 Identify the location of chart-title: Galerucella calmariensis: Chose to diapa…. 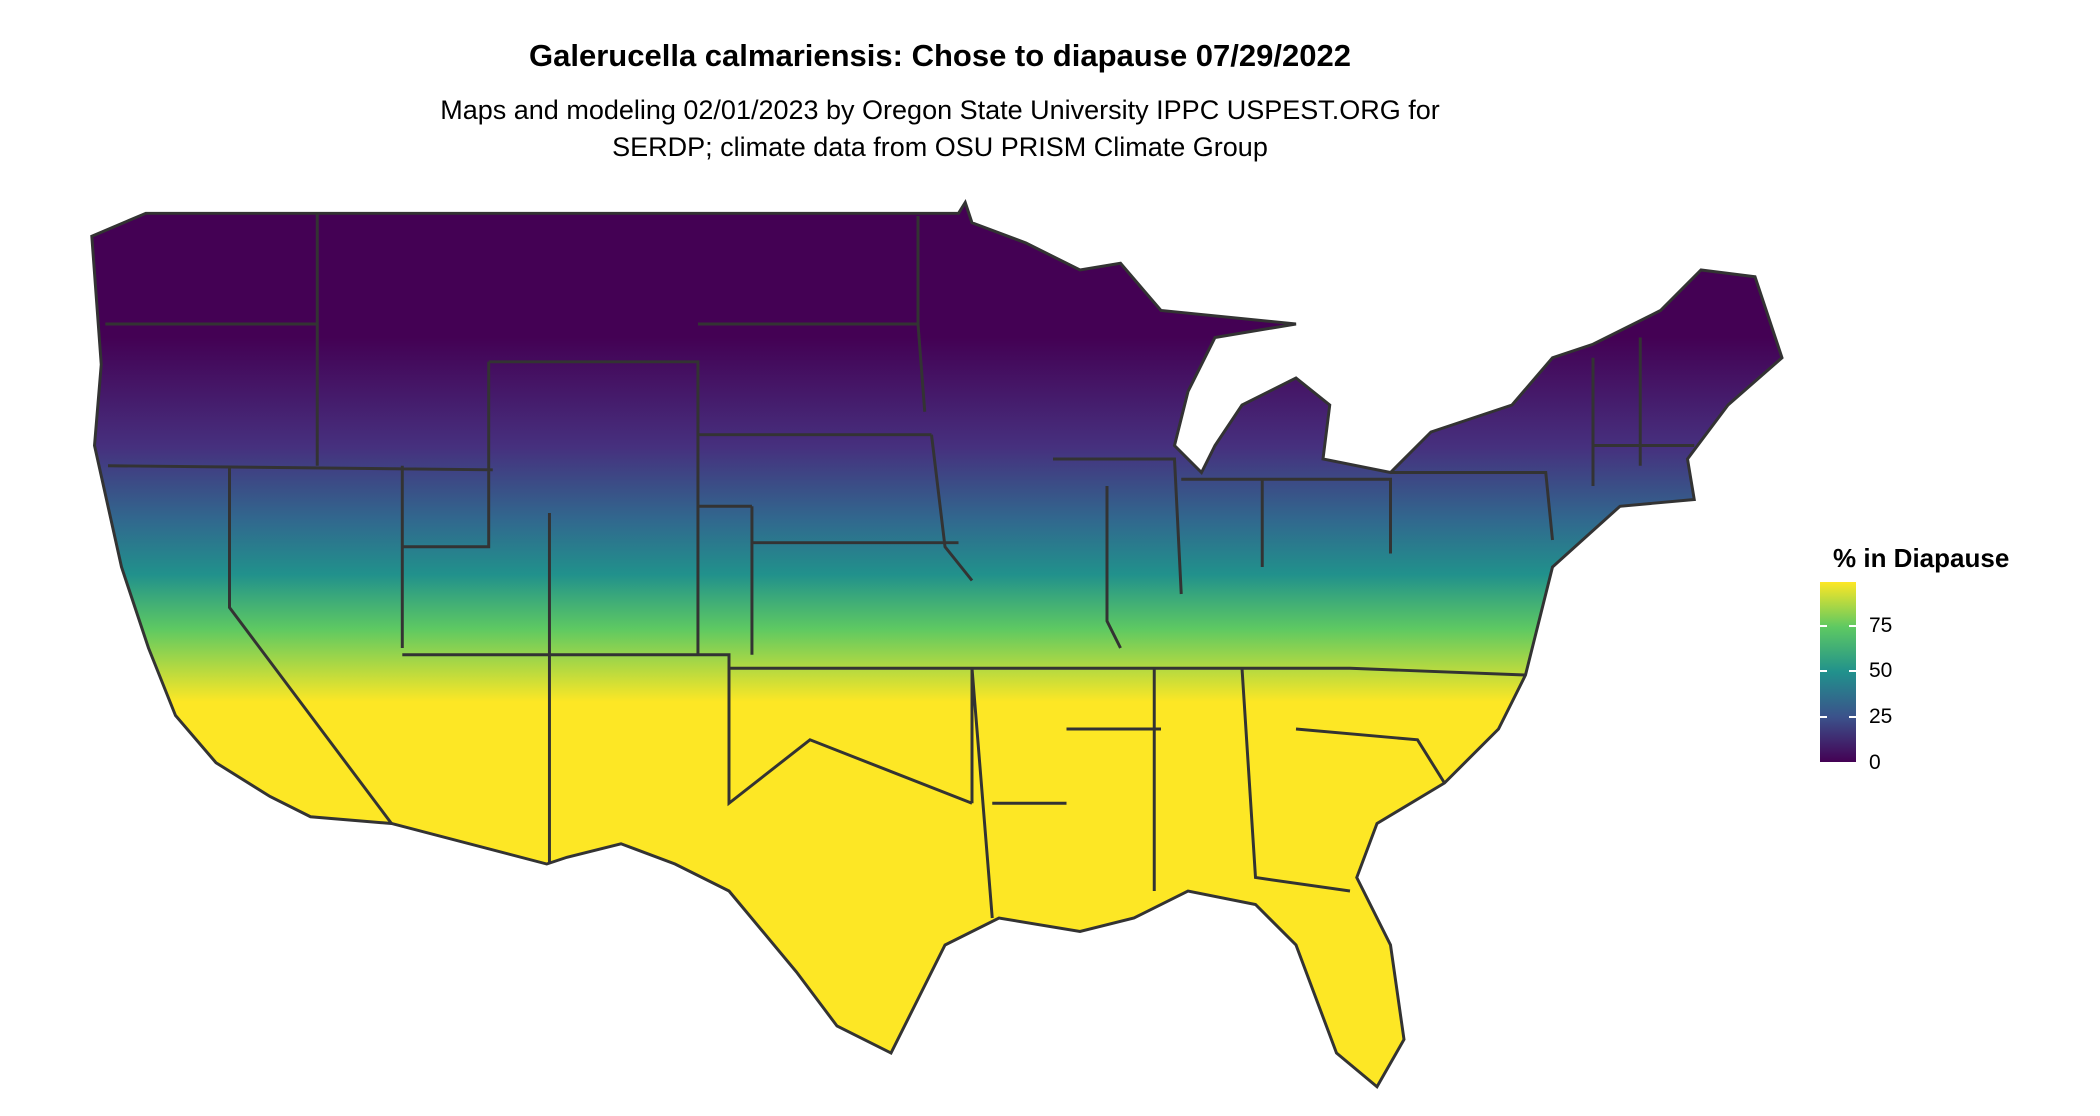
(940, 55).